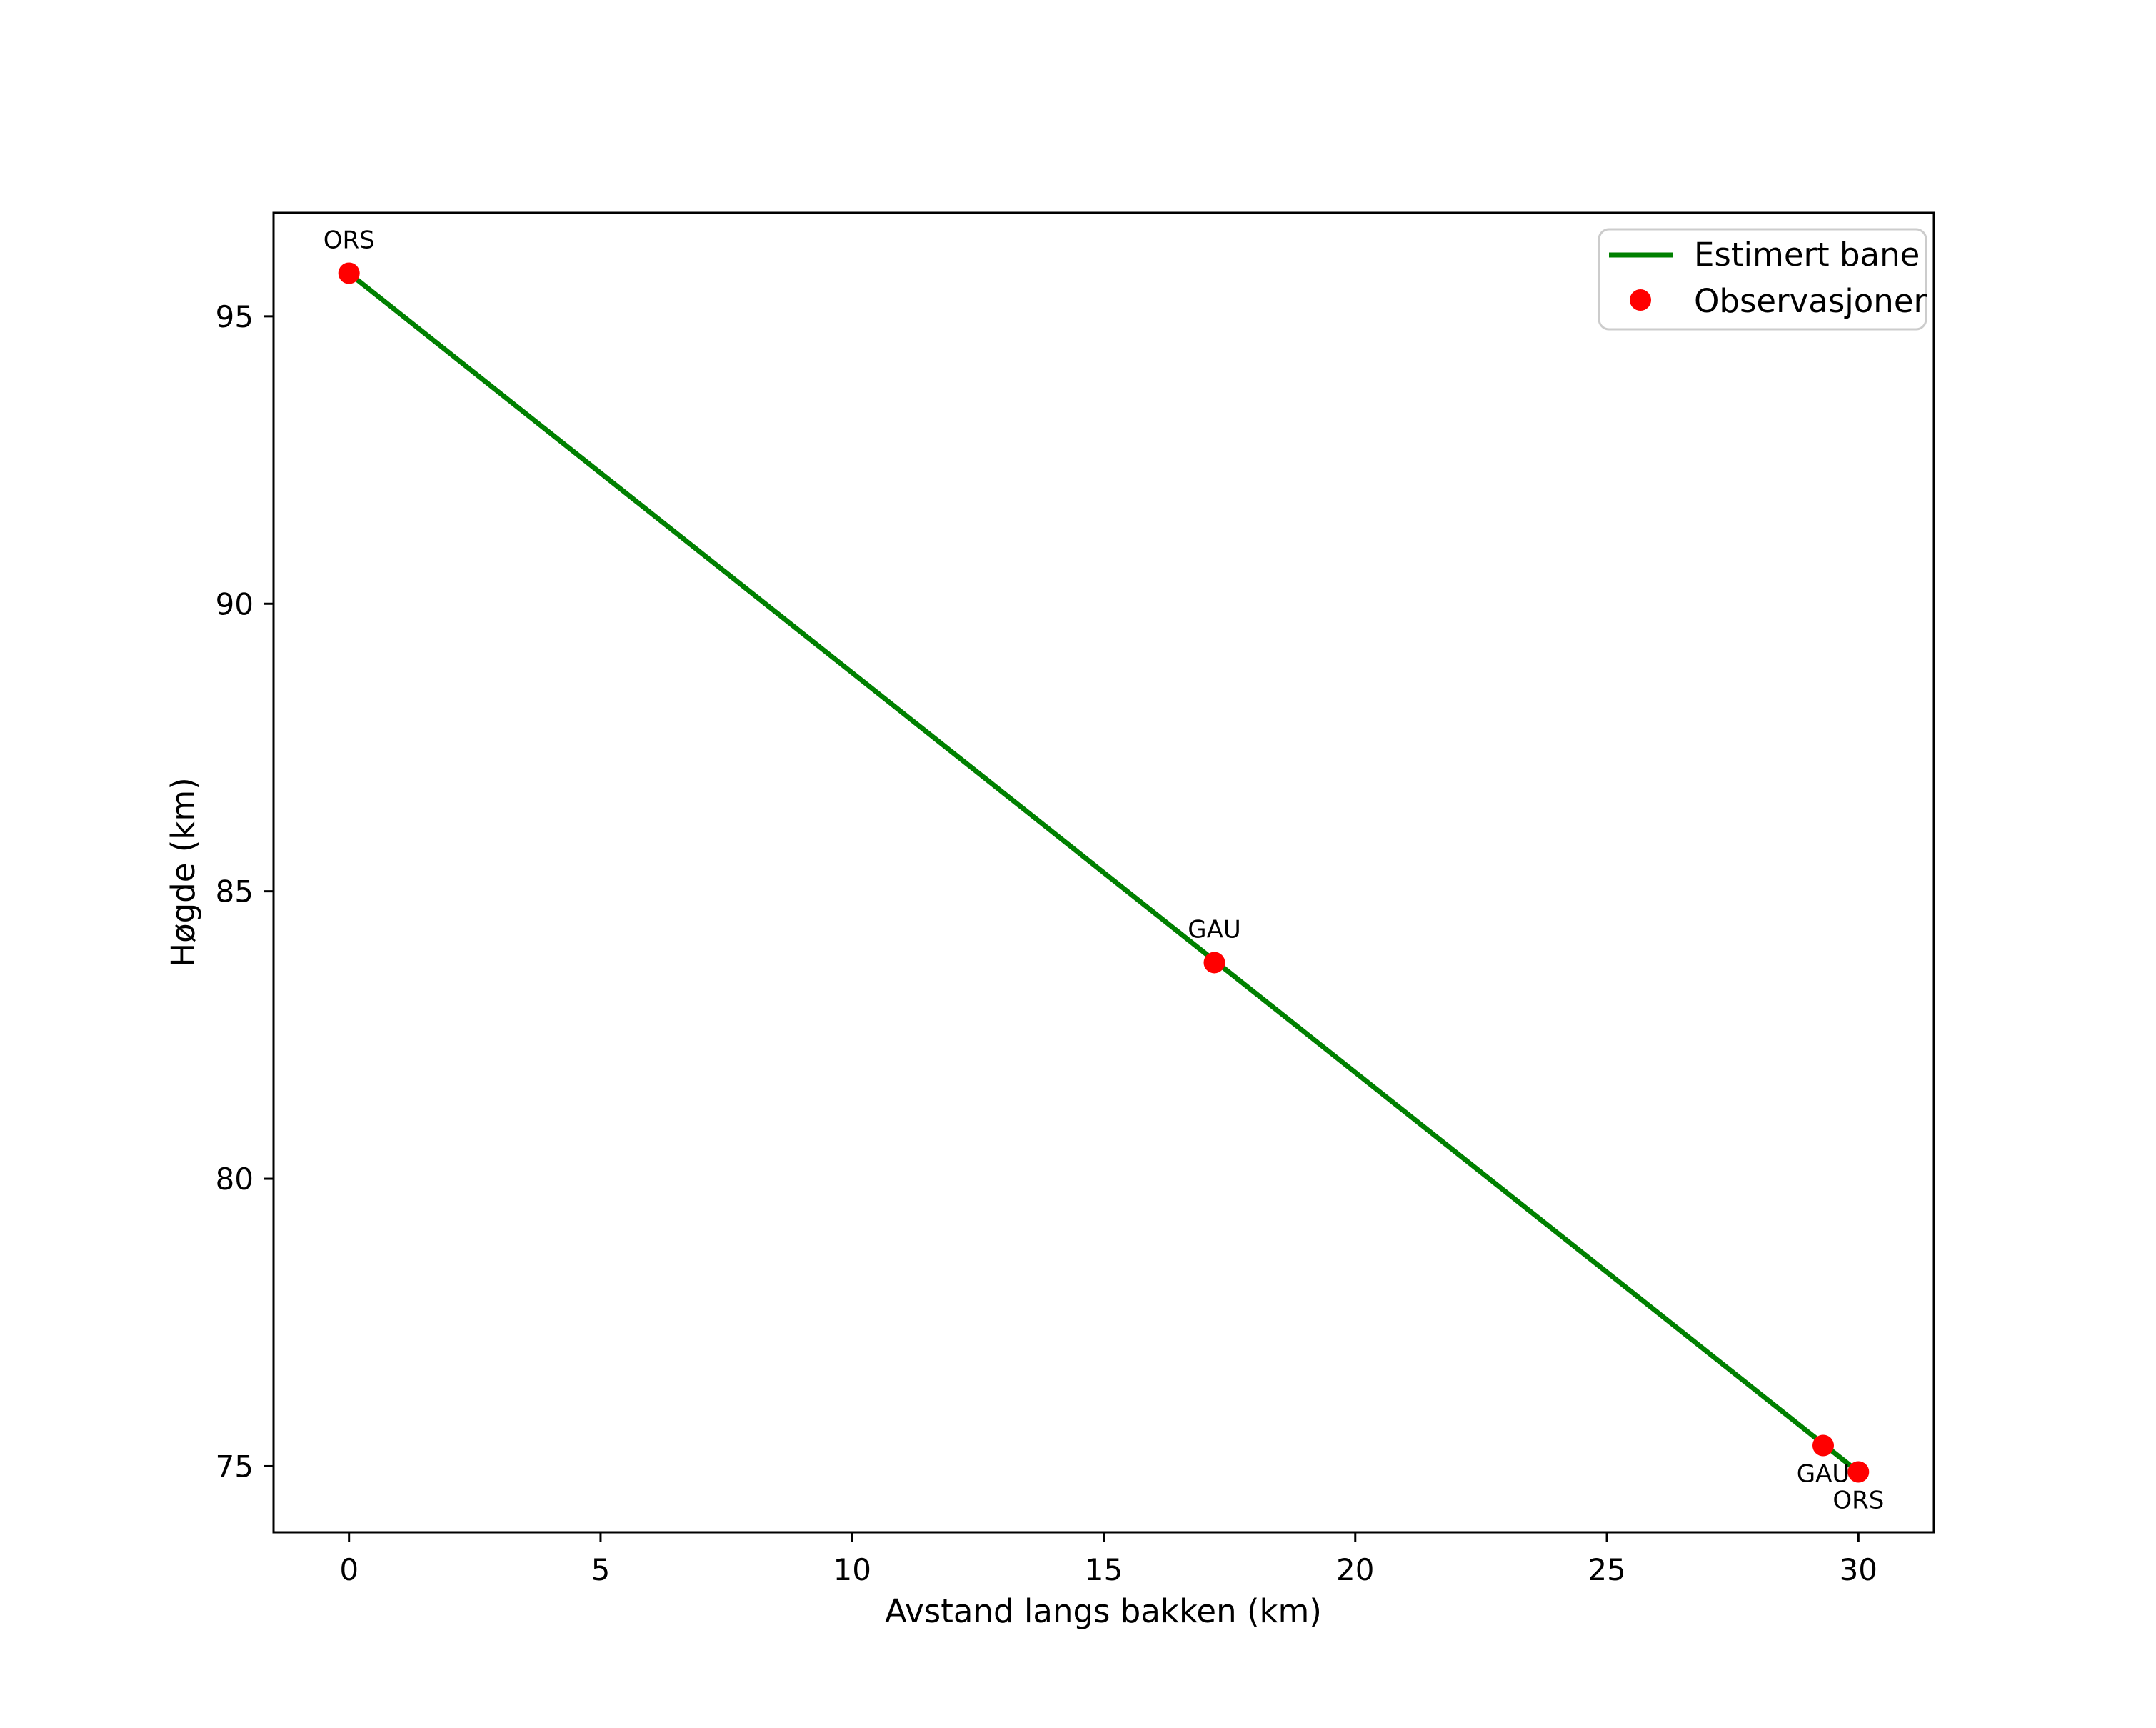 This screenshot has width=2156, height=1728. I want to click on legend: Estimert bane Observasjoner, so click(1763, 279).